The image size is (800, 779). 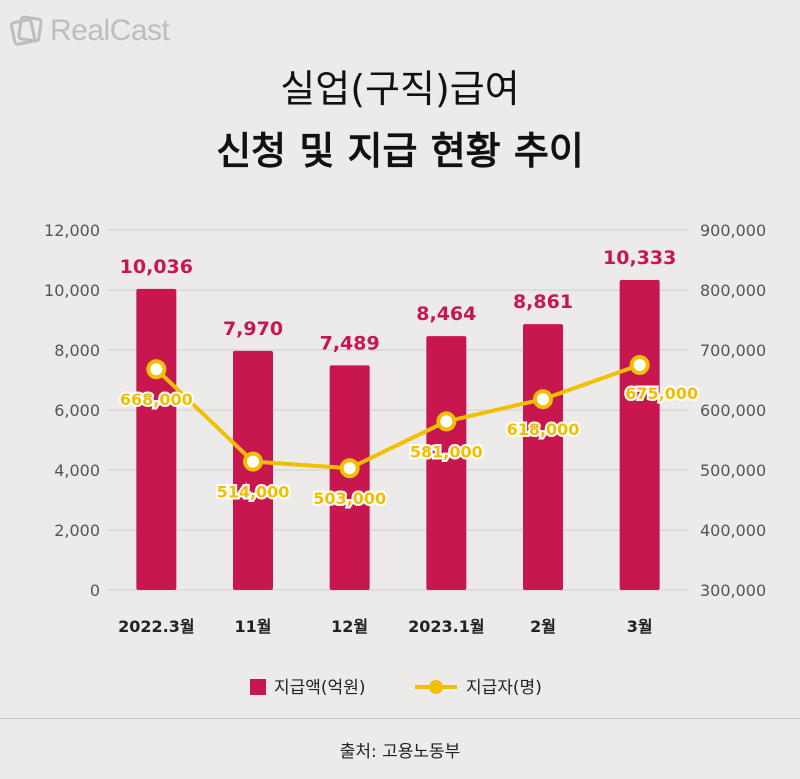 What do you see at coordinates (733, 350) in the screenshot?
I see `y-right-tick-label: 700,000` at bounding box center [733, 350].